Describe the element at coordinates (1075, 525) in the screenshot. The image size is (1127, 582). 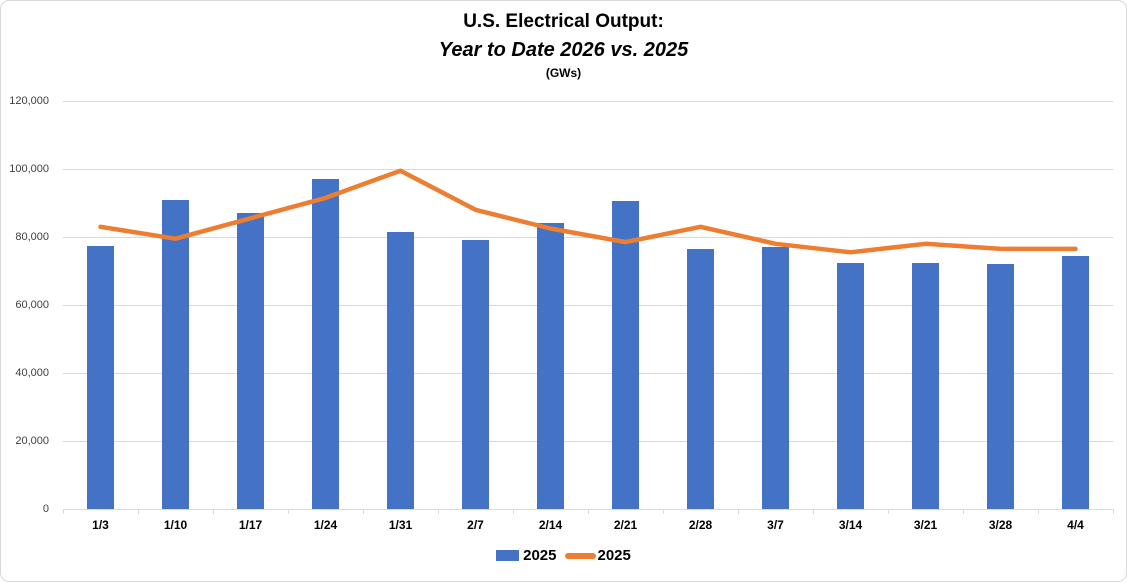
I see `x-axis-label: 4/4` at that location.